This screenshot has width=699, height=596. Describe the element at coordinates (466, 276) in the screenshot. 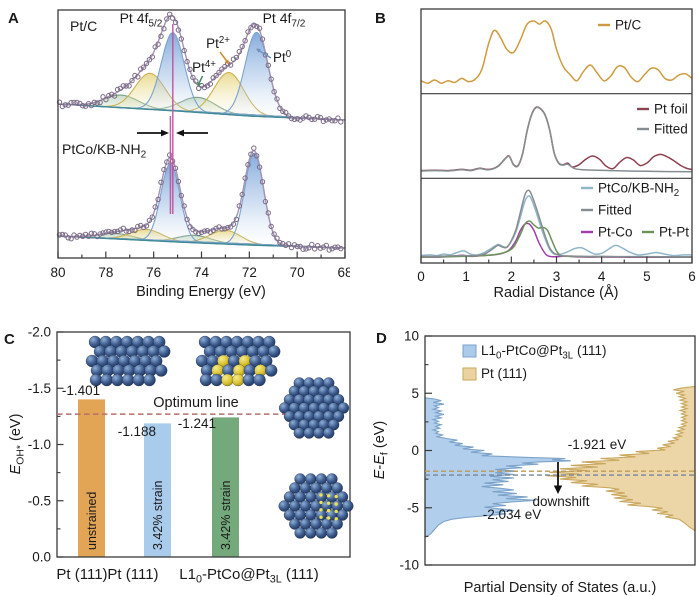

I see `x-tick-label: 1` at that location.